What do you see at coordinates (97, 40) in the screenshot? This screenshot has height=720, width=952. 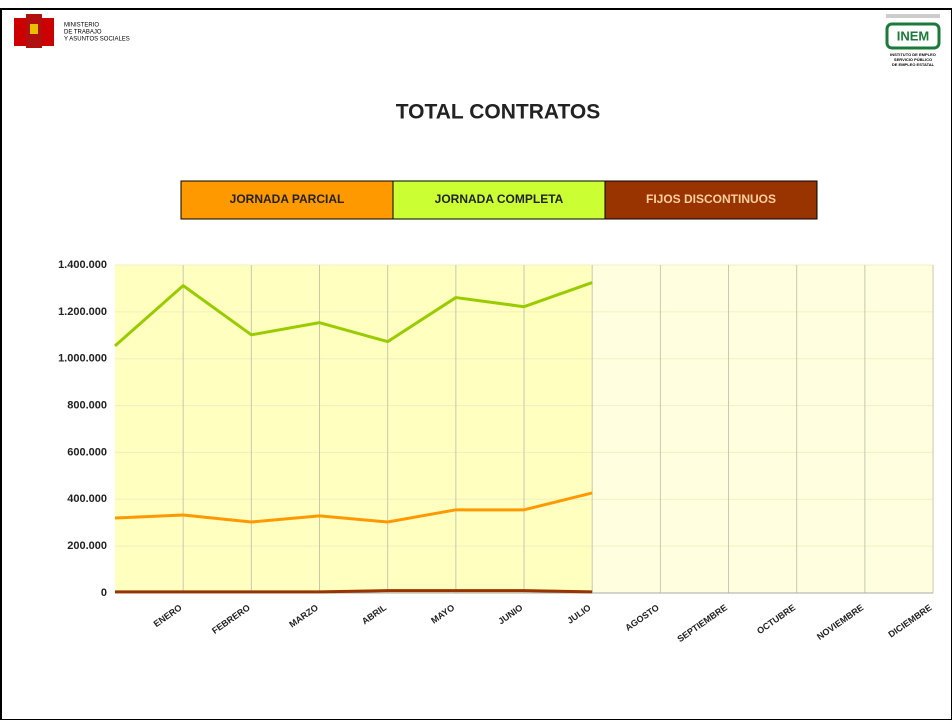 I see `ministry-line: Y ASUNTOS SOCIALES` at bounding box center [97, 40].